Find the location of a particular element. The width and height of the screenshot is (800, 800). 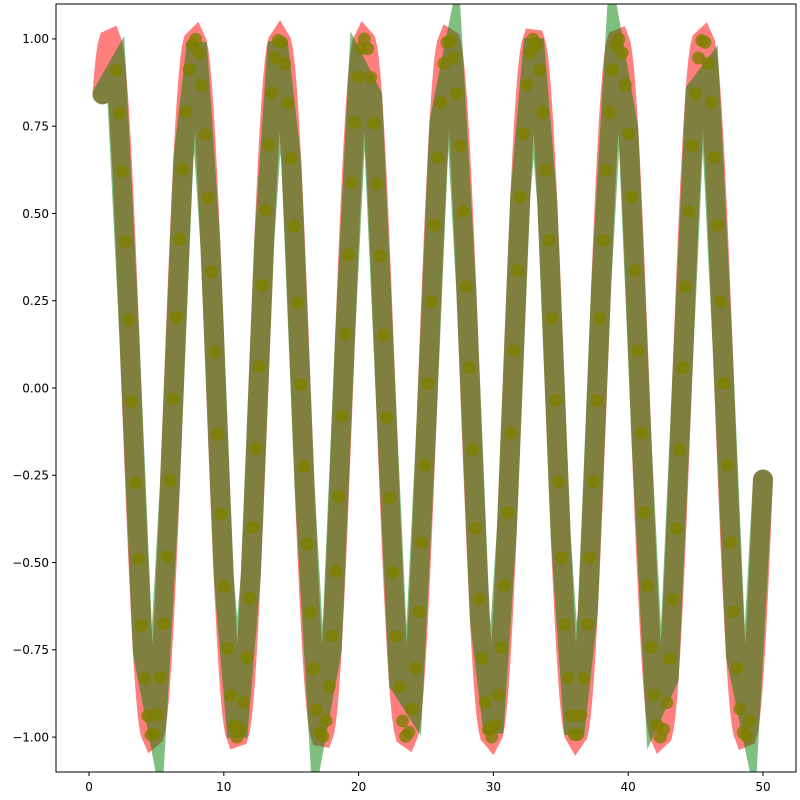

x-tick-label: 50 is located at coordinates (762, 787).